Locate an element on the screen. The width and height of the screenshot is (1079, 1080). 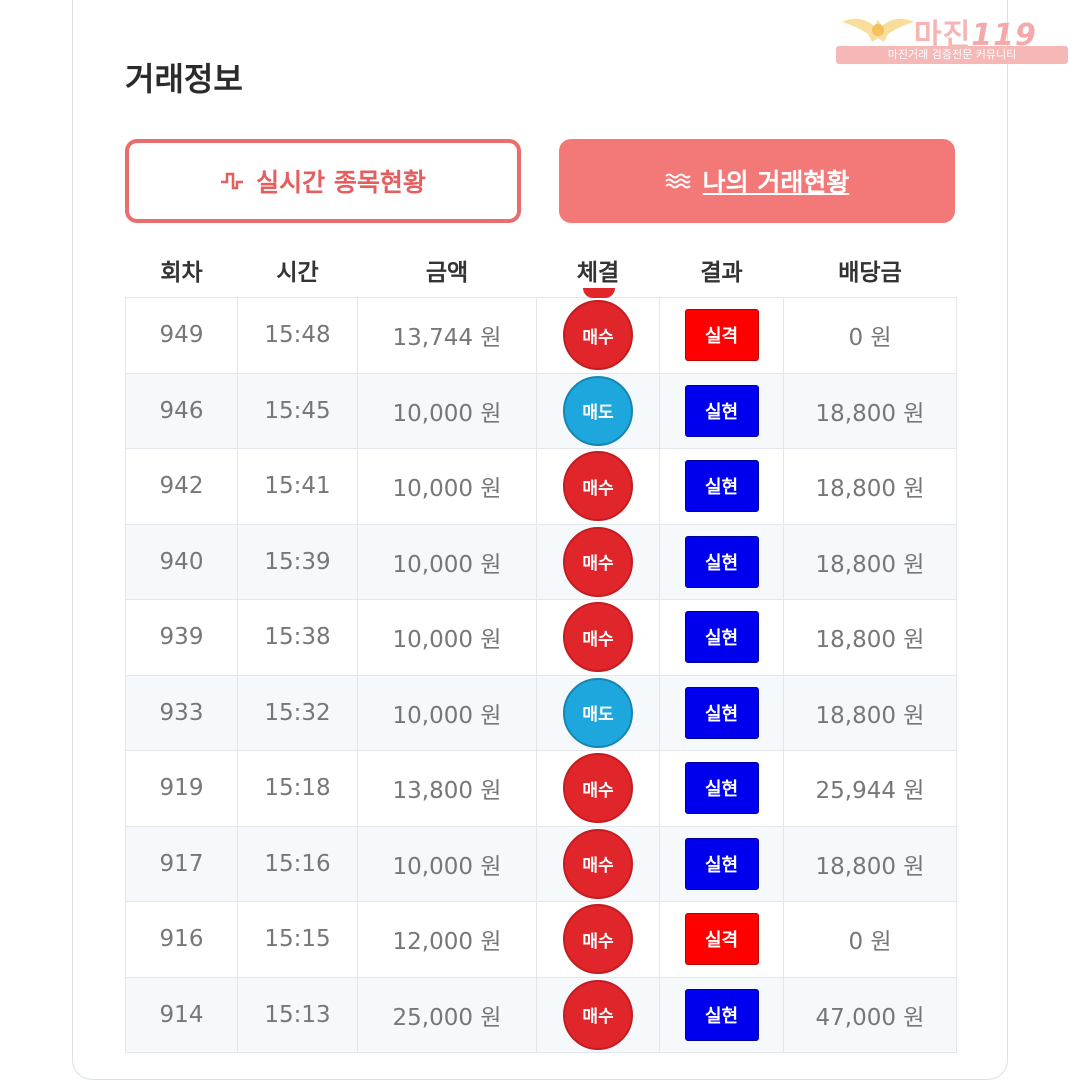
round-cell: 914 is located at coordinates (181, 1014).